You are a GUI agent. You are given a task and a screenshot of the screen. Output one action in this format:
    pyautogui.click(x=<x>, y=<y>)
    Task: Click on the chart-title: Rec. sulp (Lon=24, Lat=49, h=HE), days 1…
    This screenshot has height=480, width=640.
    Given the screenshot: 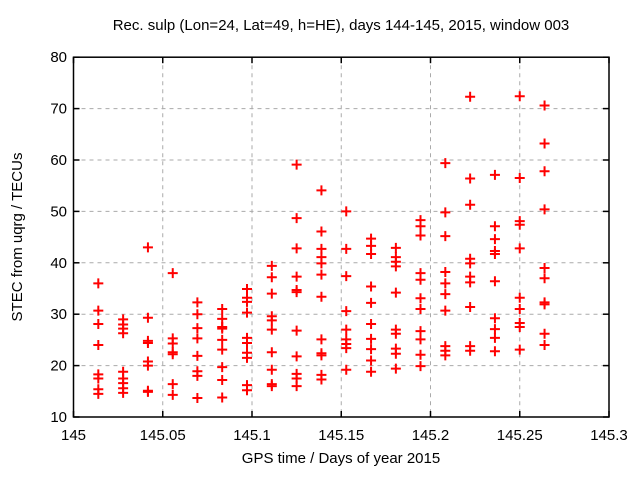 What is the action you would take?
    pyautogui.click(x=341, y=25)
    